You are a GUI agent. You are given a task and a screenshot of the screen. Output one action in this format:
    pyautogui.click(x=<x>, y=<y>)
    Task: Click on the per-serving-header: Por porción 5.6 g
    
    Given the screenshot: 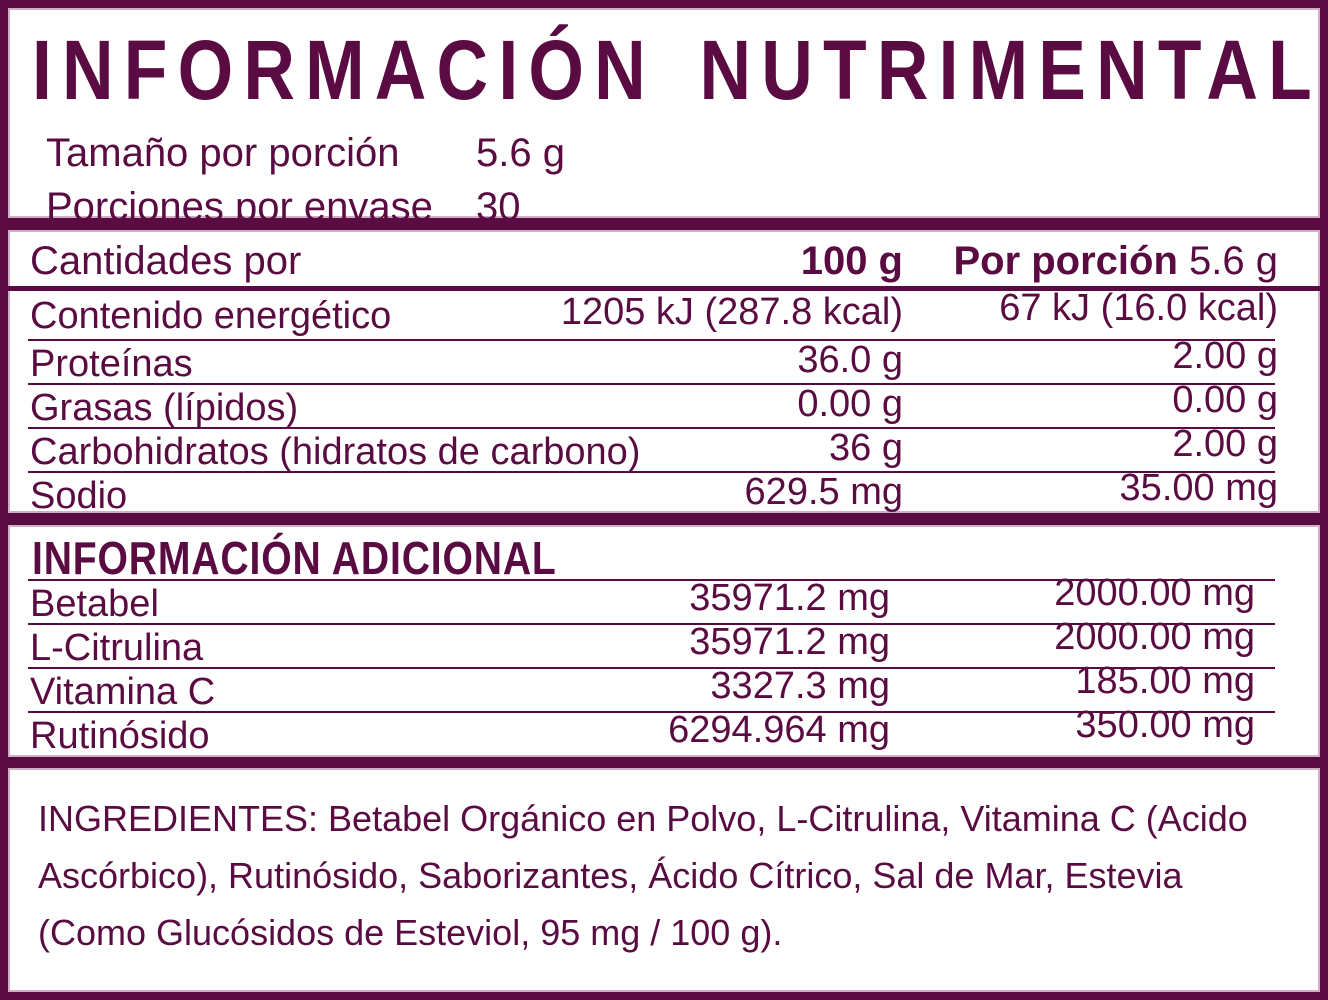 What is the action you would take?
    pyautogui.click(x=1090, y=261)
    